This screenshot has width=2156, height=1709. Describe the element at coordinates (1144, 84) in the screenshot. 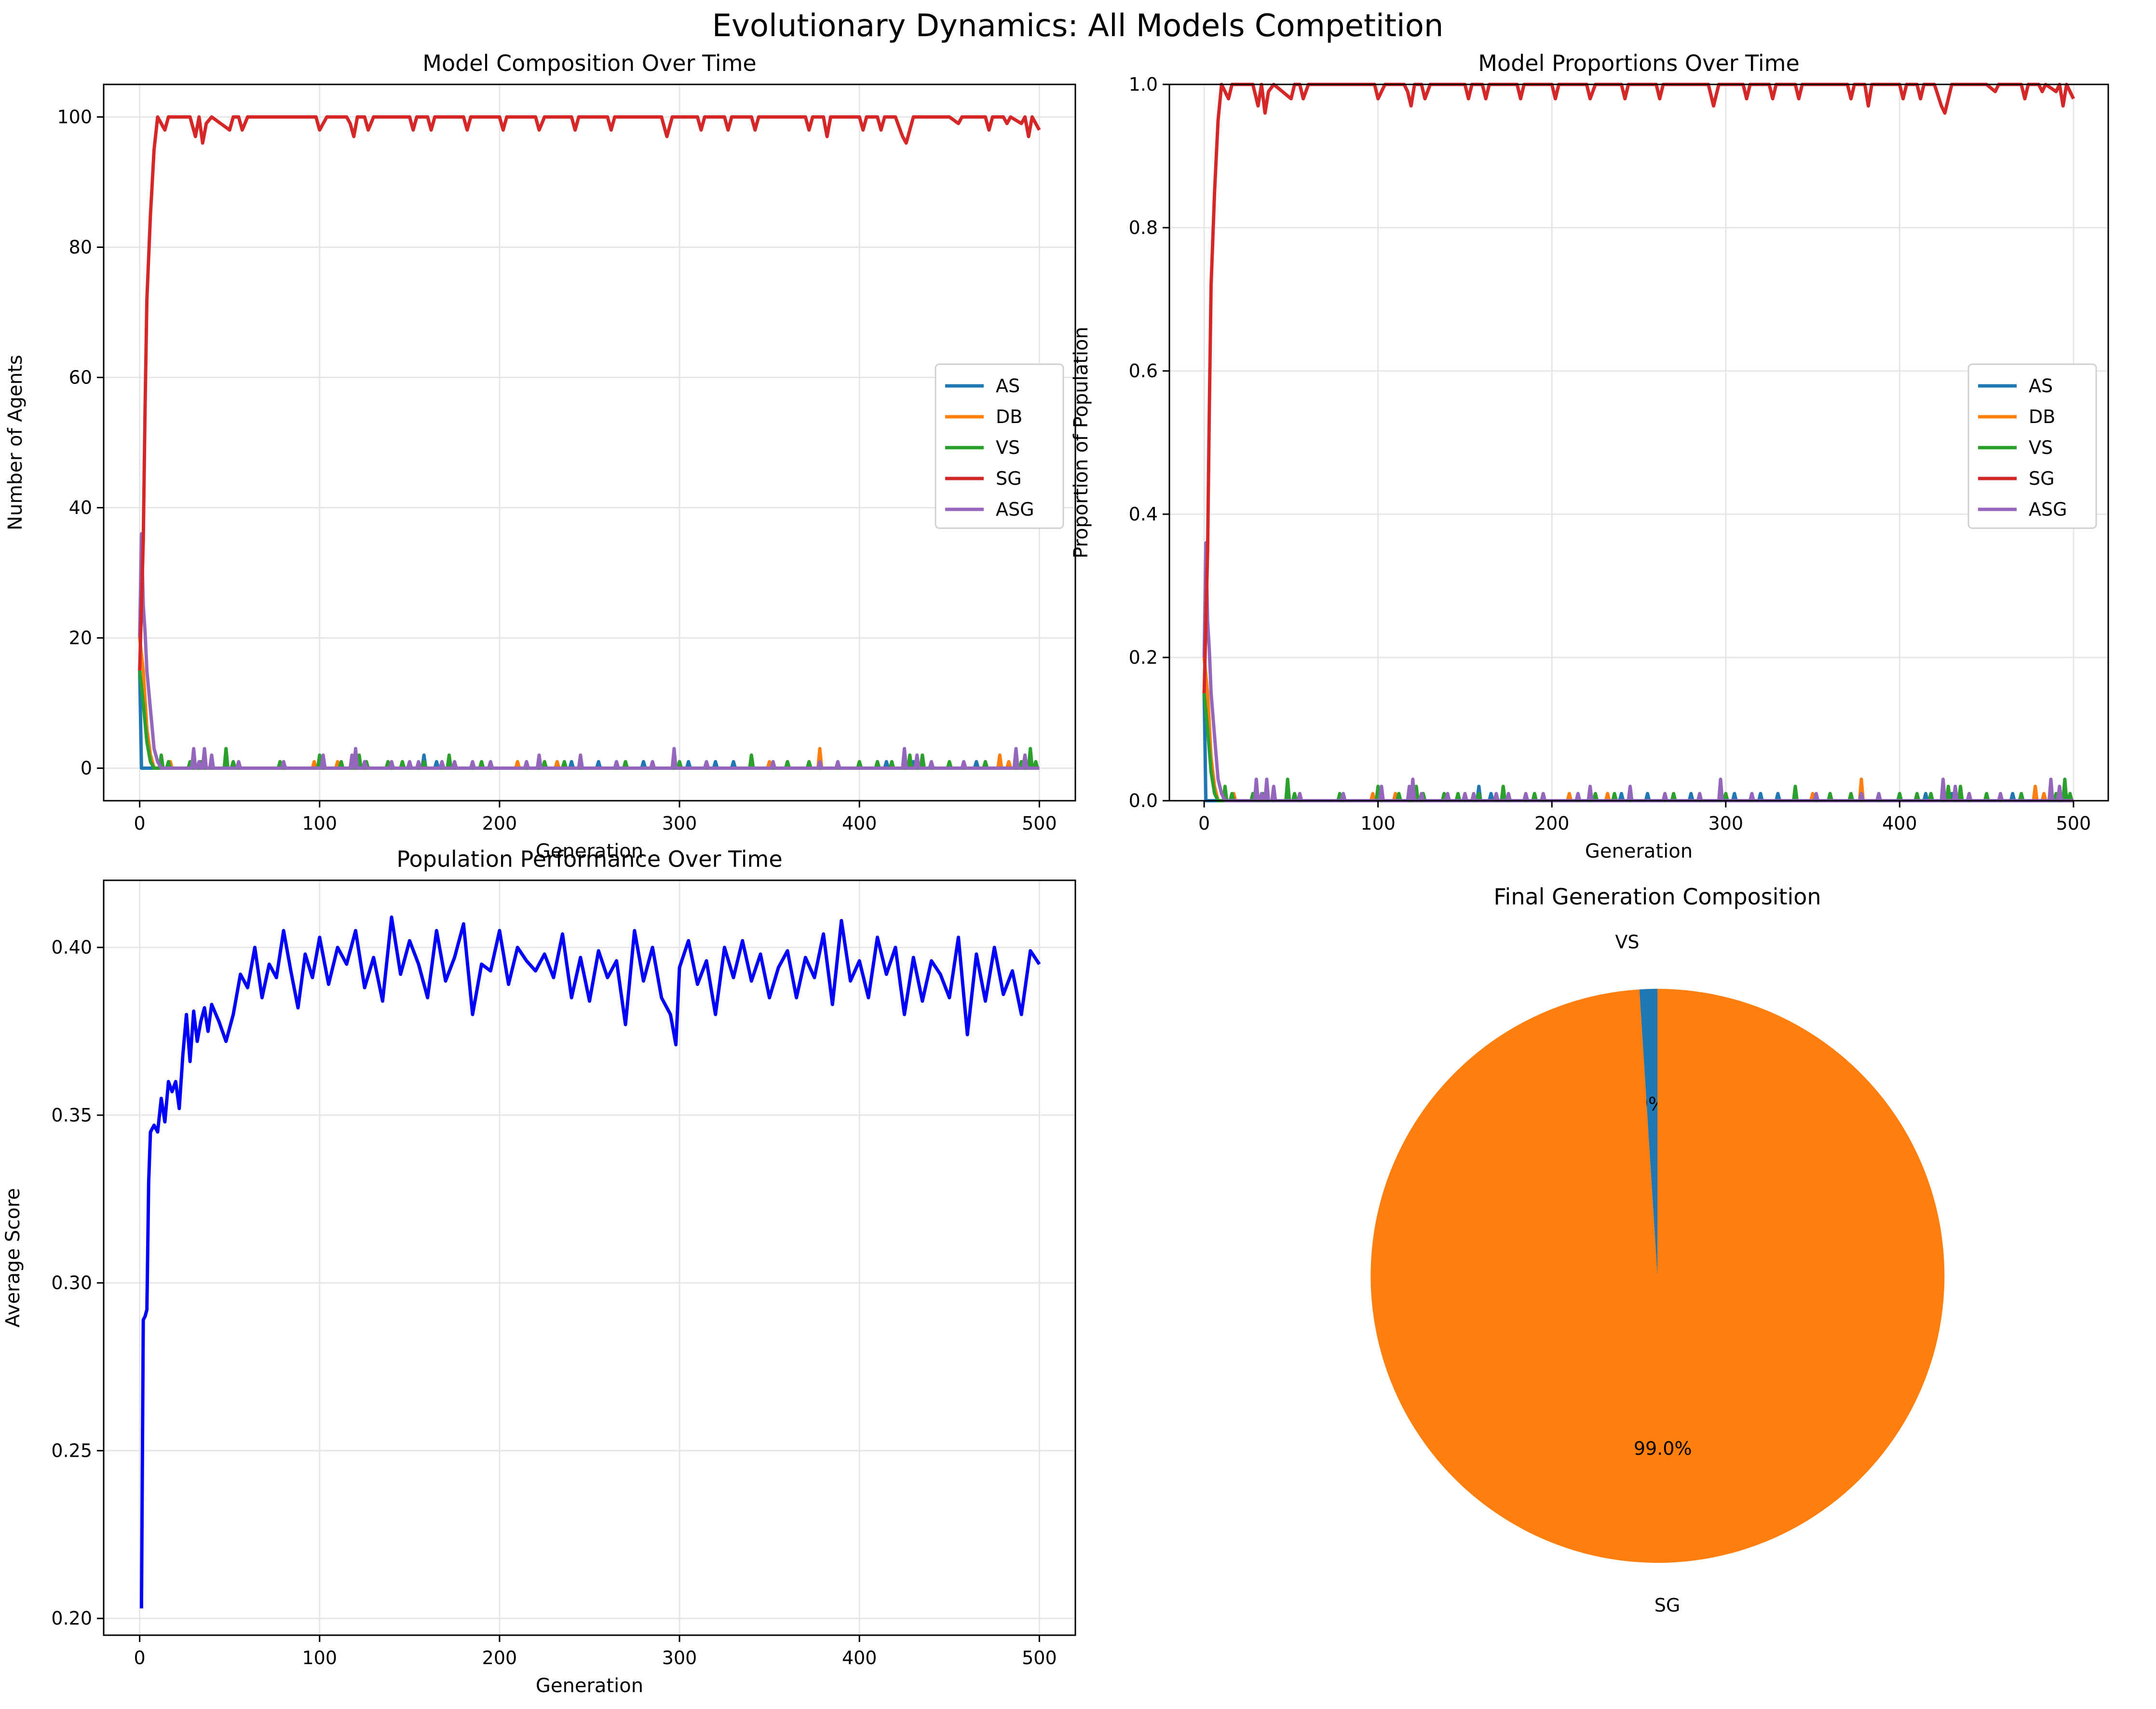

I see `y-tick-label: 1.0` at that location.